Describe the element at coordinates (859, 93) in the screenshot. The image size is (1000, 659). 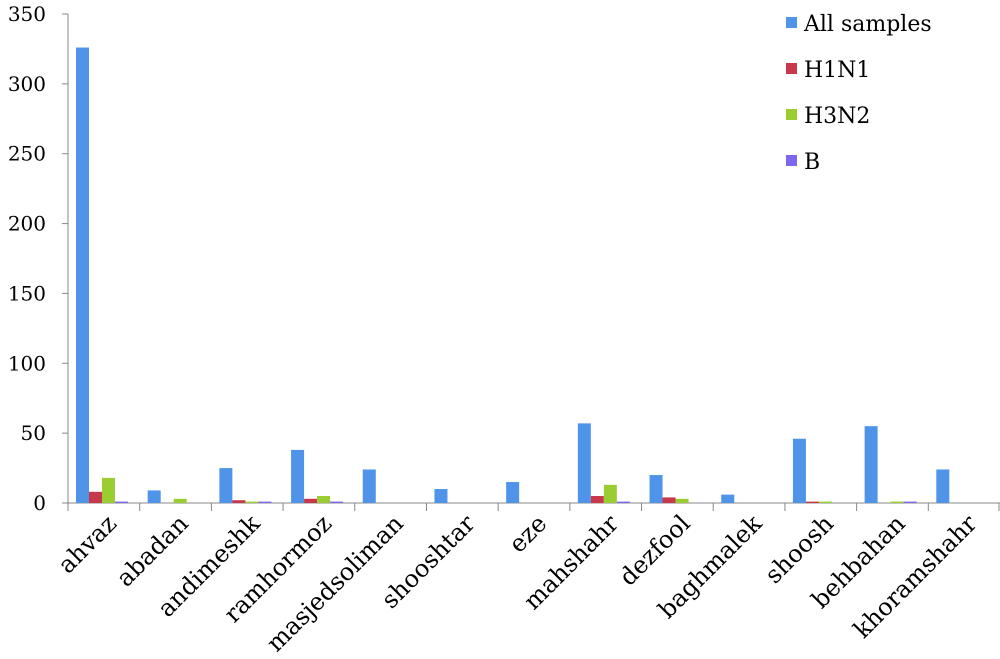
I see `legend: All samples H1N1 H3N2 B` at that location.